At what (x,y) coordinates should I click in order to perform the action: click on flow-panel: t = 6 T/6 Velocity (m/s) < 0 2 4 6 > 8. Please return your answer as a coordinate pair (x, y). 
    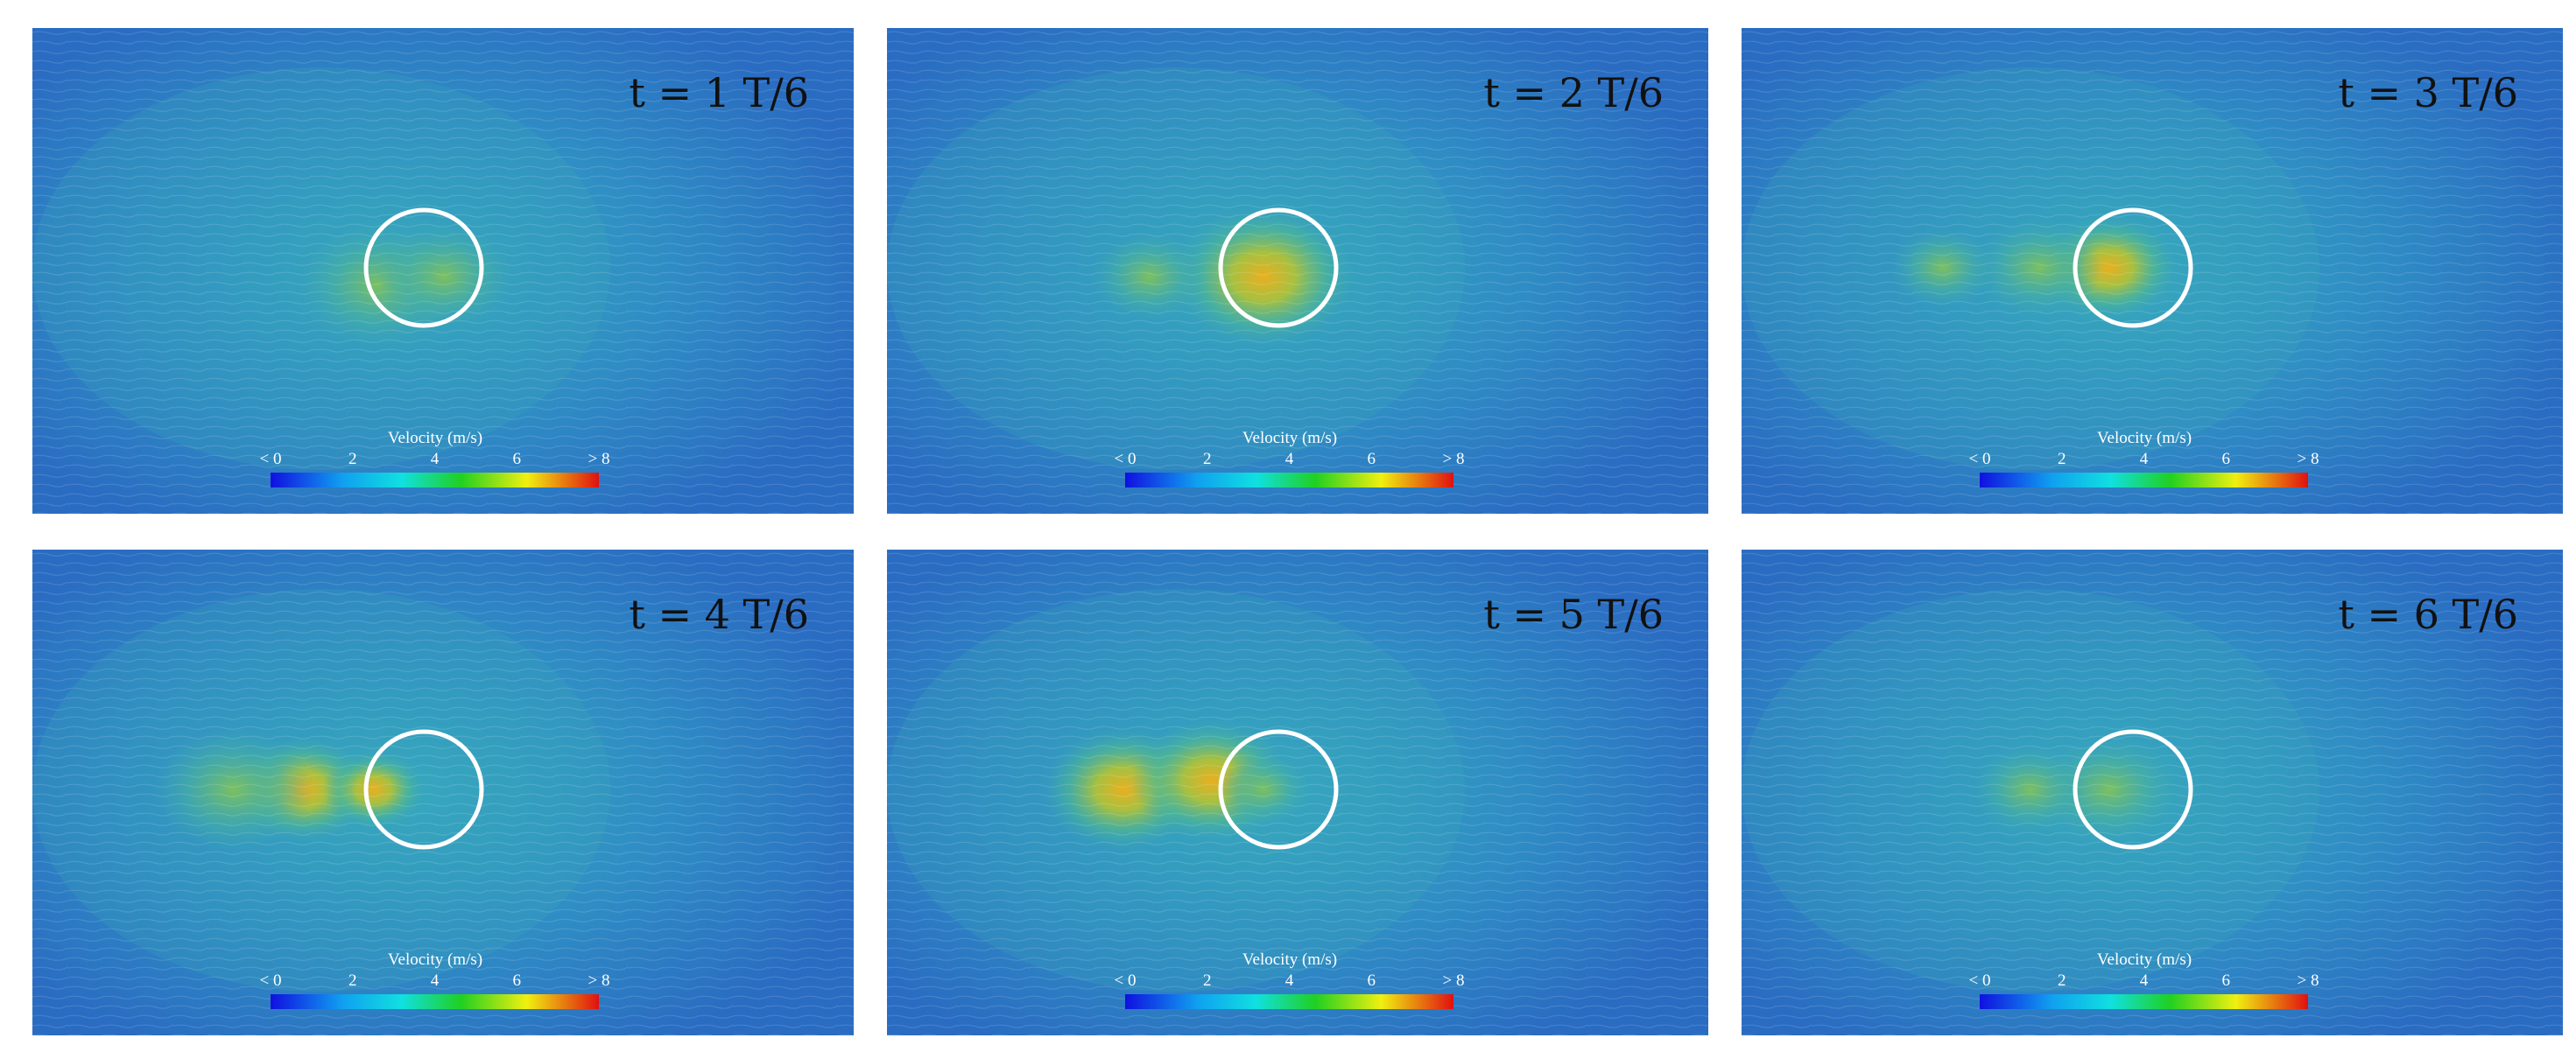
    Looking at the image, I should click on (2152, 792).